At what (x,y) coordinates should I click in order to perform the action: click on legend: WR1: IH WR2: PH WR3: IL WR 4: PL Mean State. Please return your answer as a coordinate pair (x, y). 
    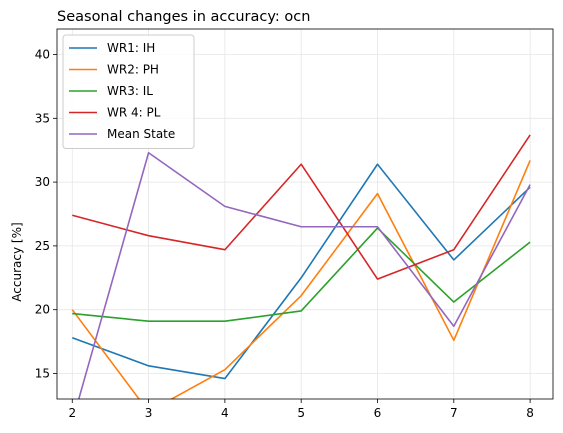
    Looking at the image, I should click on (128, 91).